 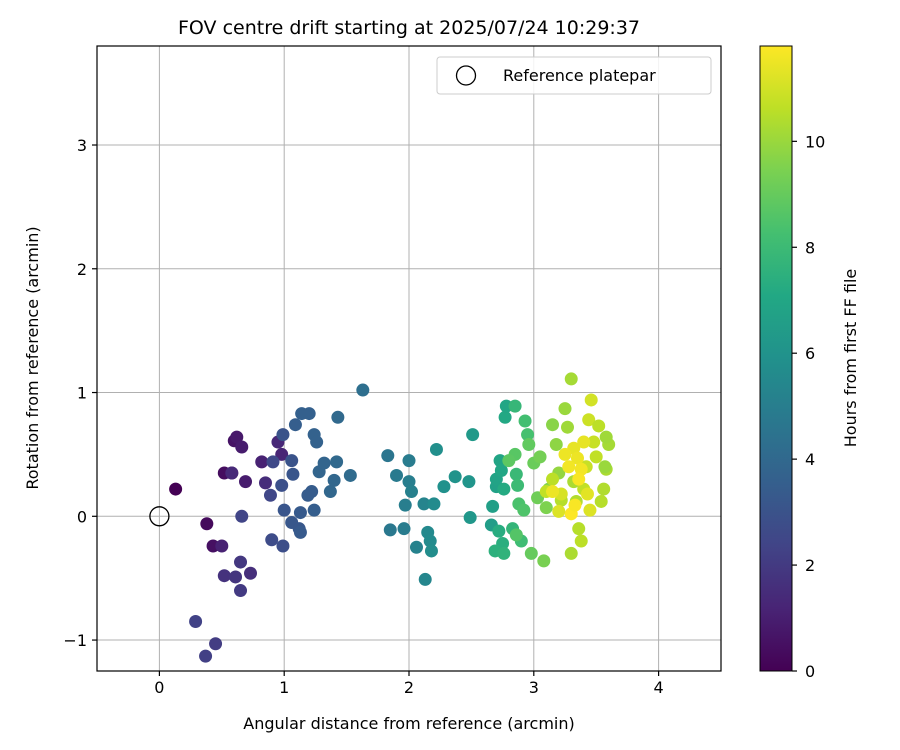 I want to click on x-tick-label: 0, so click(x=159, y=687).